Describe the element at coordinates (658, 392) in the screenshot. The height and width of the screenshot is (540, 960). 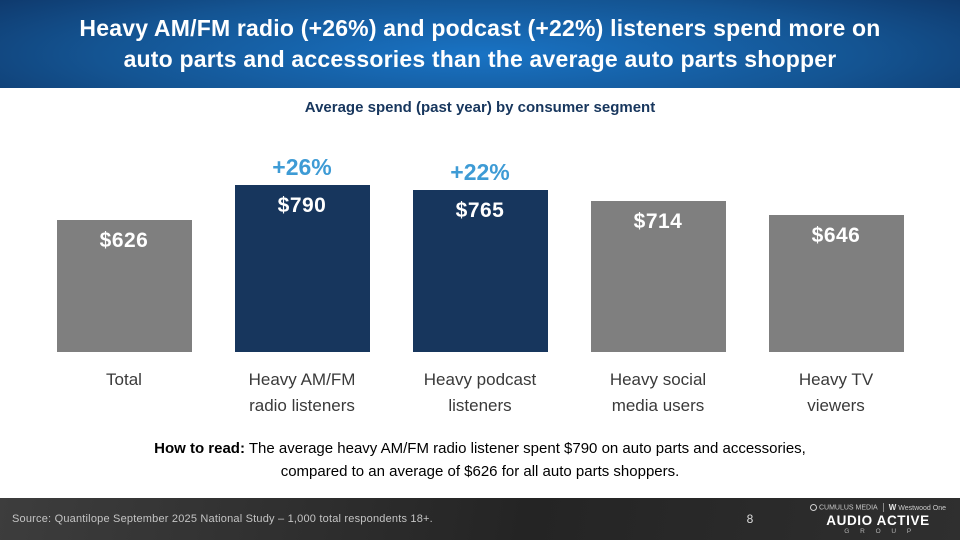
I see `category-label: Heavy social media users` at that location.